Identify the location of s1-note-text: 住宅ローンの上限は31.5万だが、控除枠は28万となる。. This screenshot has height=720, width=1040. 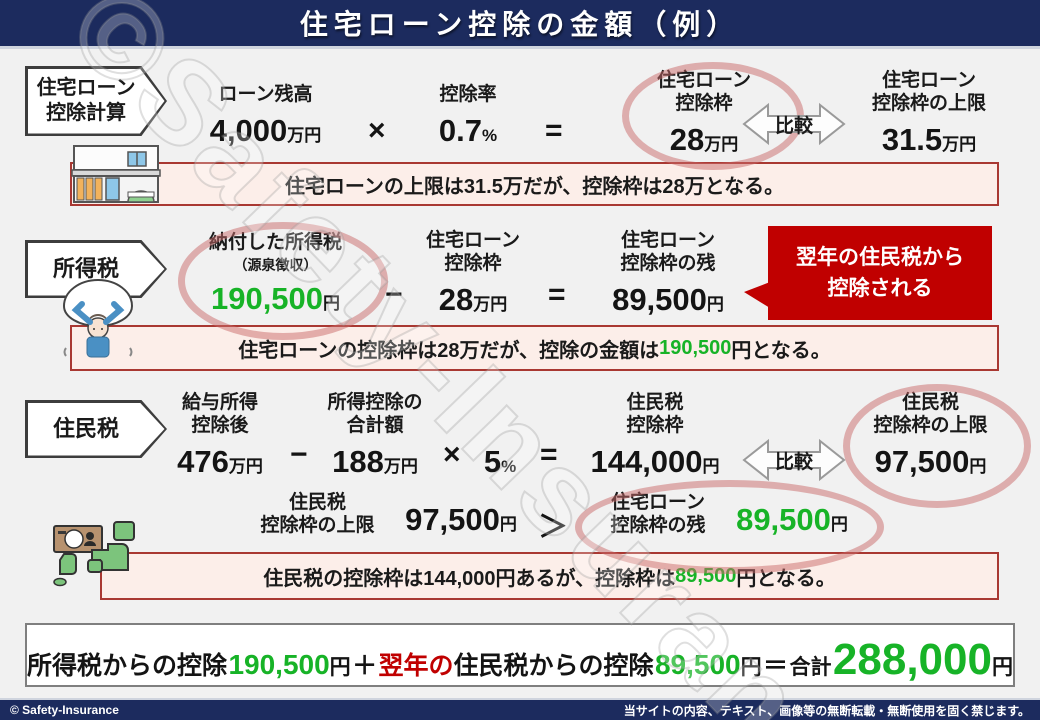
(534, 186).